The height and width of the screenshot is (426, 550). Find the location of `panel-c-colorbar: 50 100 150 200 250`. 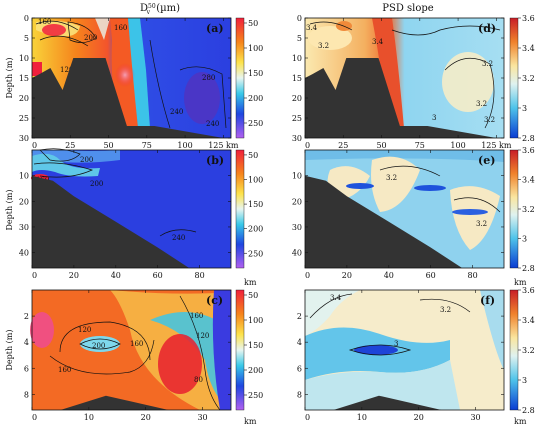

panel-c-colorbar: 50 100 150 200 250 is located at coordinates (249, 350).